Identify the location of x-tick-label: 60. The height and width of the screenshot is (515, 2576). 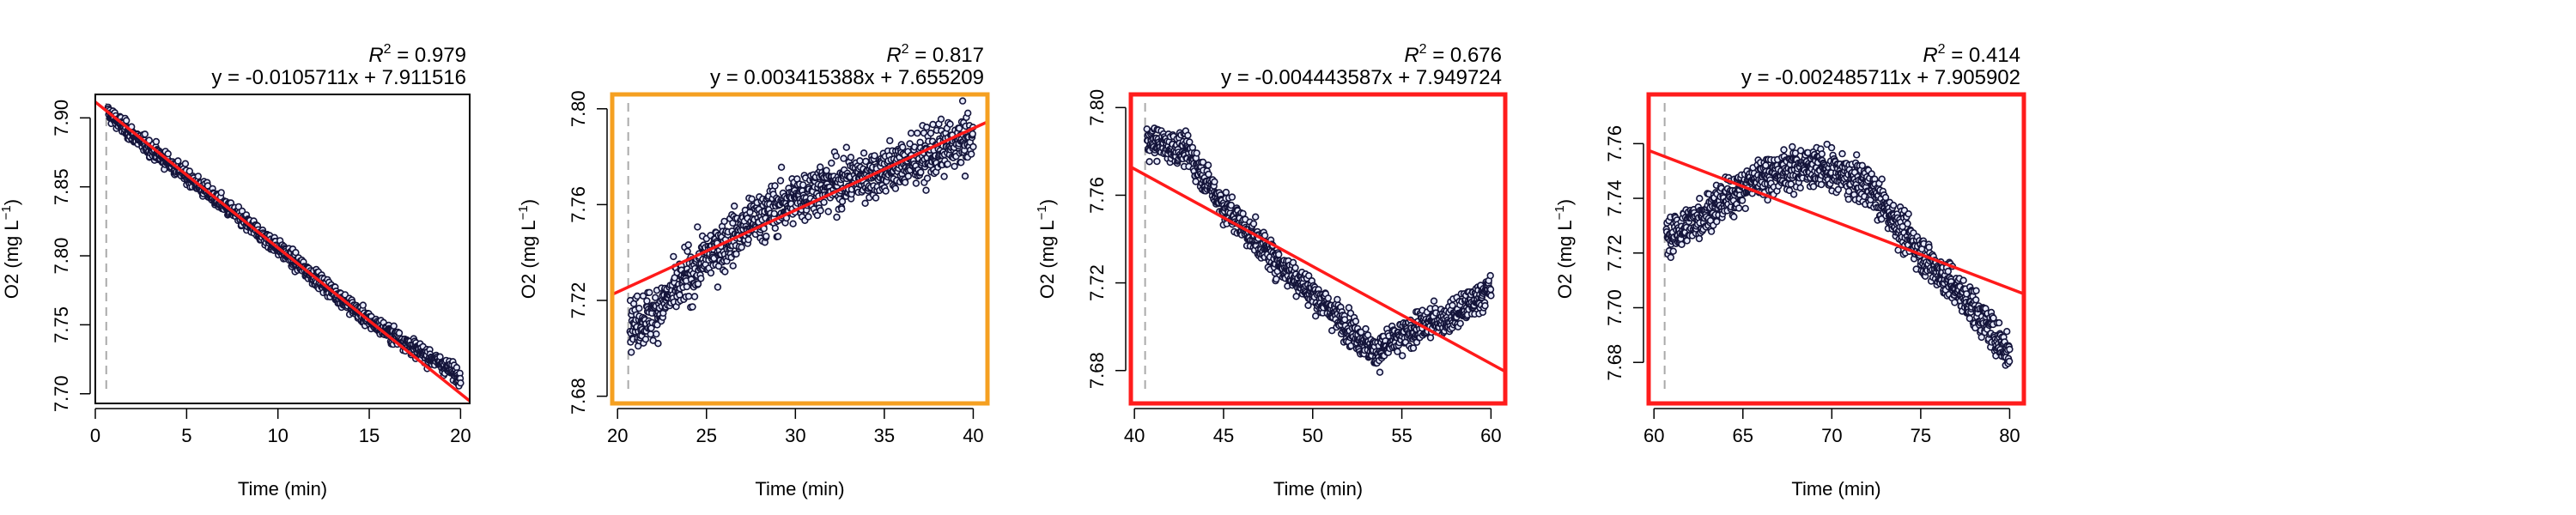
(1491, 435).